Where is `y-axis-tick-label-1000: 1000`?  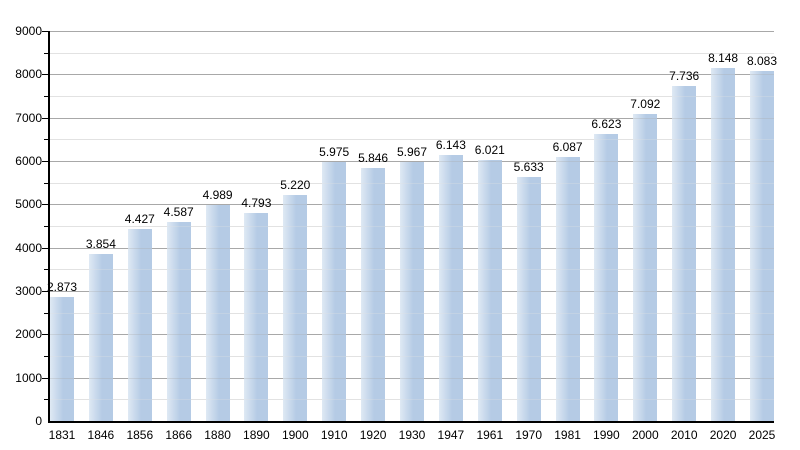
y-axis-tick-label-1000: 1000 is located at coordinates (28, 377).